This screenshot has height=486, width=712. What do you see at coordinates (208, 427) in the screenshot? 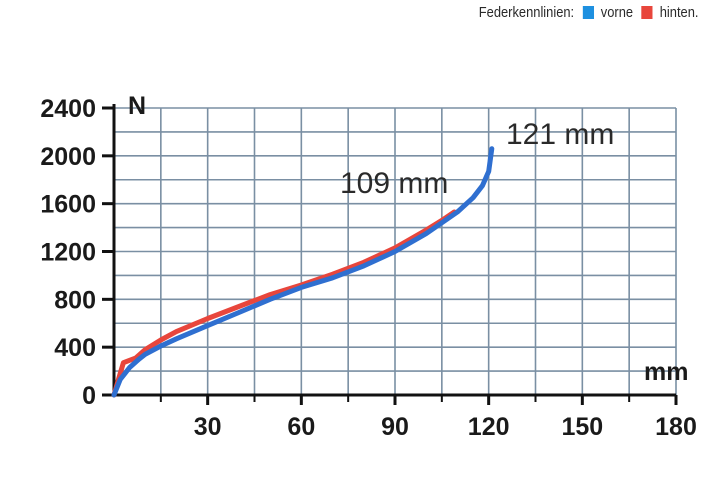
I see `x-tick-label: 30` at bounding box center [208, 427].